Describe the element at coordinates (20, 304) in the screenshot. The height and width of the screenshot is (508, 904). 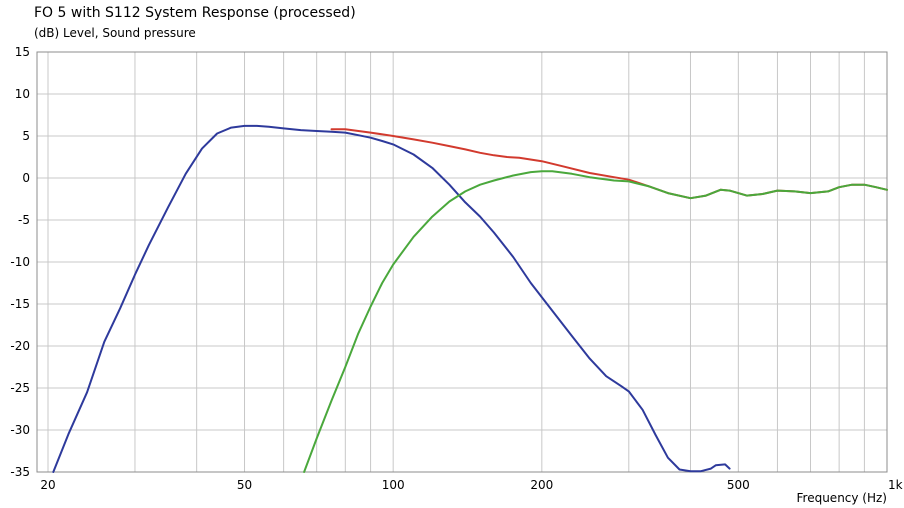
I see `y-tick-label: -15` at that location.